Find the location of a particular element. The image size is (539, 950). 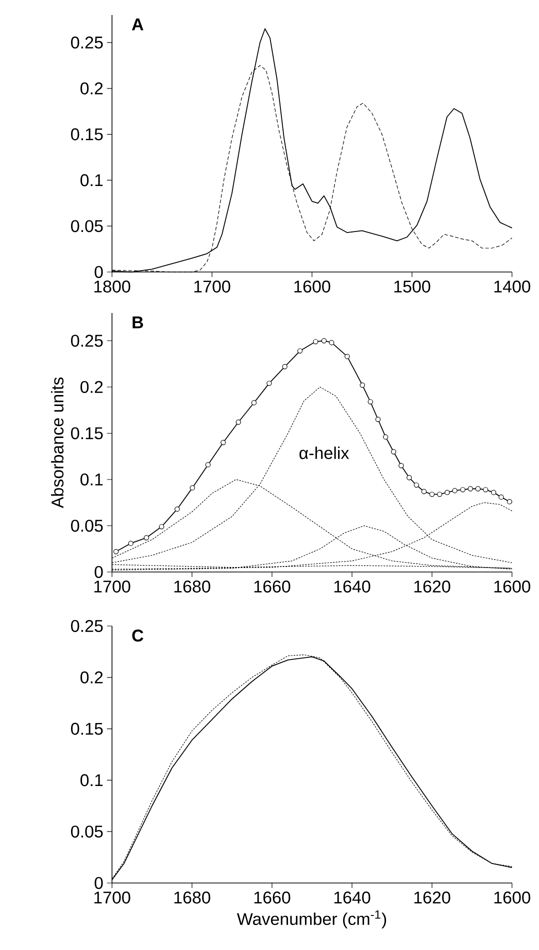

x-tick-label: 1400 is located at coordinates (512, 286).